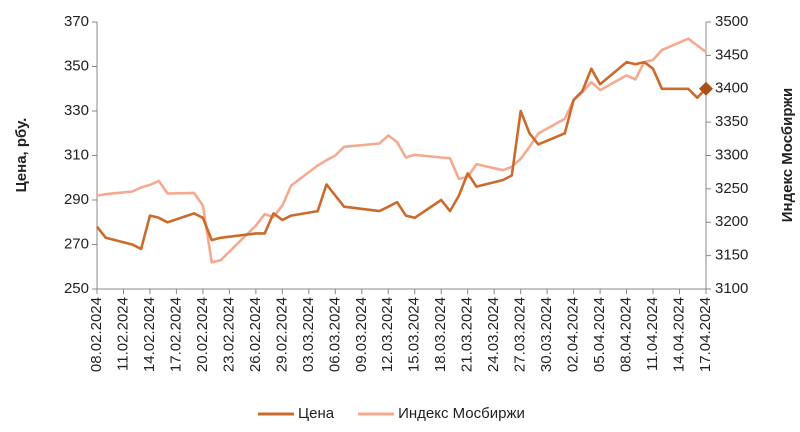  What do you see at coordinates (387, 334) in the screenshot?
I see `x-tick-label: 12.03.2024` at bounding box center [387, 334].